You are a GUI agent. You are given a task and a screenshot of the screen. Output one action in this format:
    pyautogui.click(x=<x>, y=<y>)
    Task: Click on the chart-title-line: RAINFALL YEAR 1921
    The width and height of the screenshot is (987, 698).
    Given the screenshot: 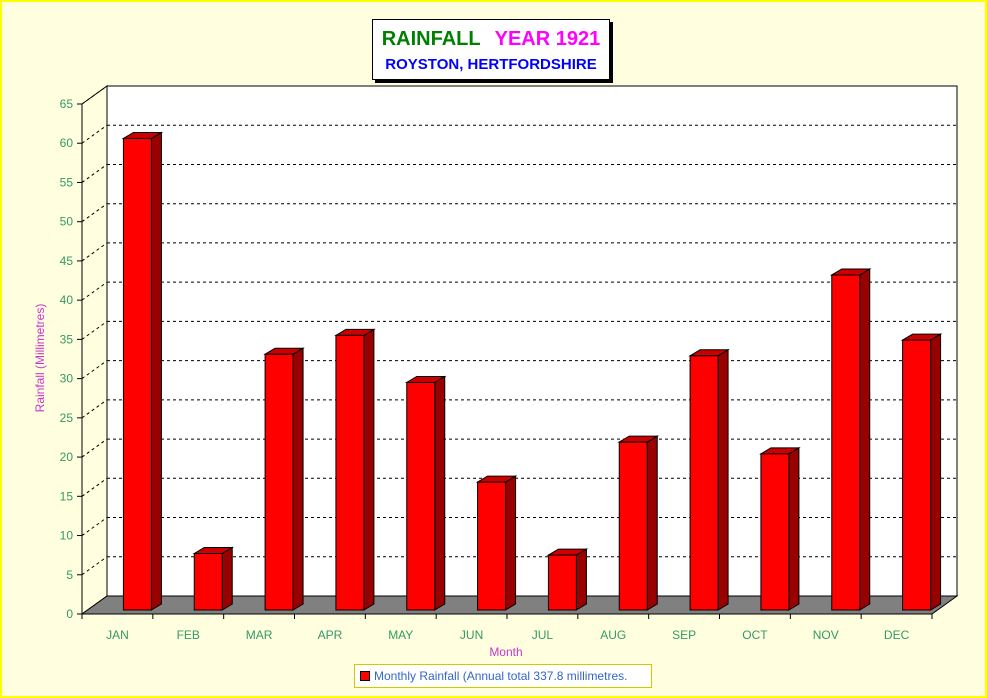 What is the action you would take?
    pyautogui.click(x=491, y=39)
    